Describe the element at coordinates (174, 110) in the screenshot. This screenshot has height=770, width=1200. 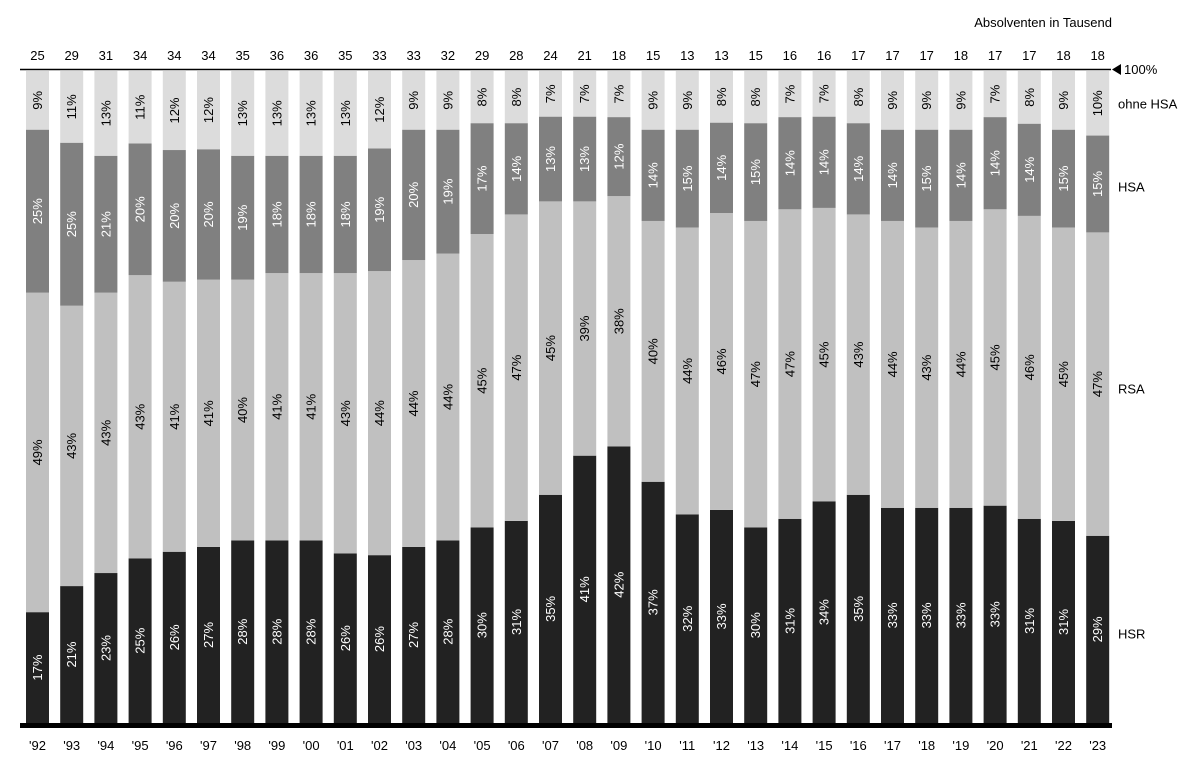
I see `segment-label: 12%` at that location.